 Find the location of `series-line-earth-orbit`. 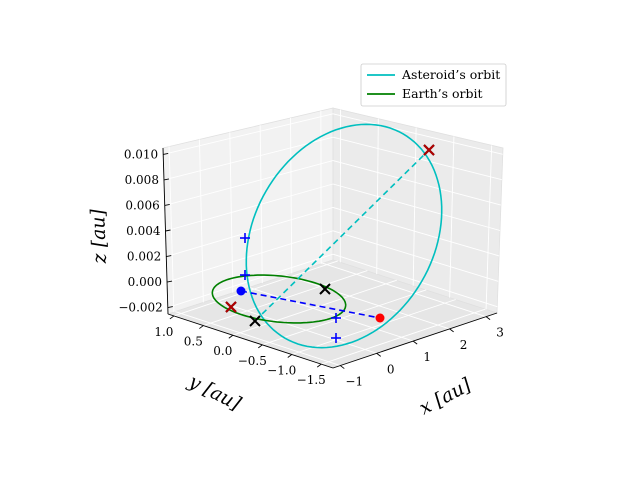

series-line-earth-orbit is located at coordinates (279, 299).